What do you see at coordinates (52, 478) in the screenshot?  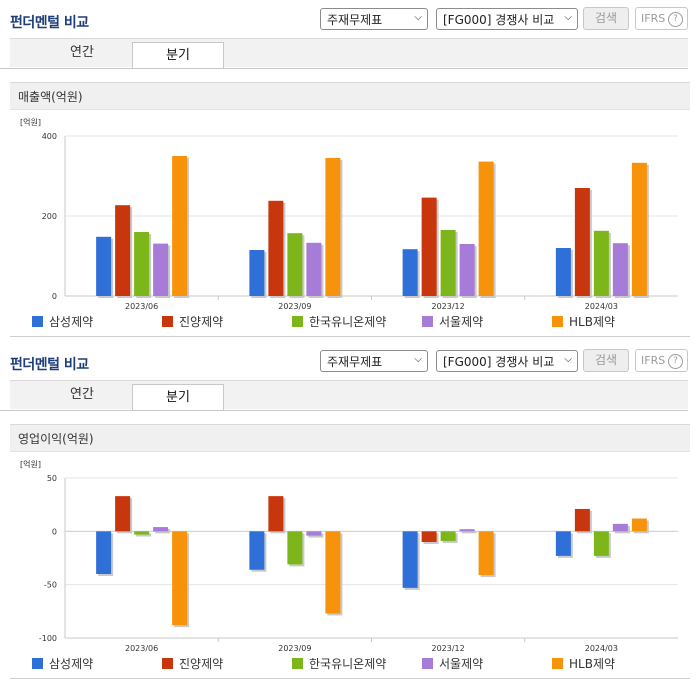 I see `y-tick-label: 50` at bounding box center [52, 478].